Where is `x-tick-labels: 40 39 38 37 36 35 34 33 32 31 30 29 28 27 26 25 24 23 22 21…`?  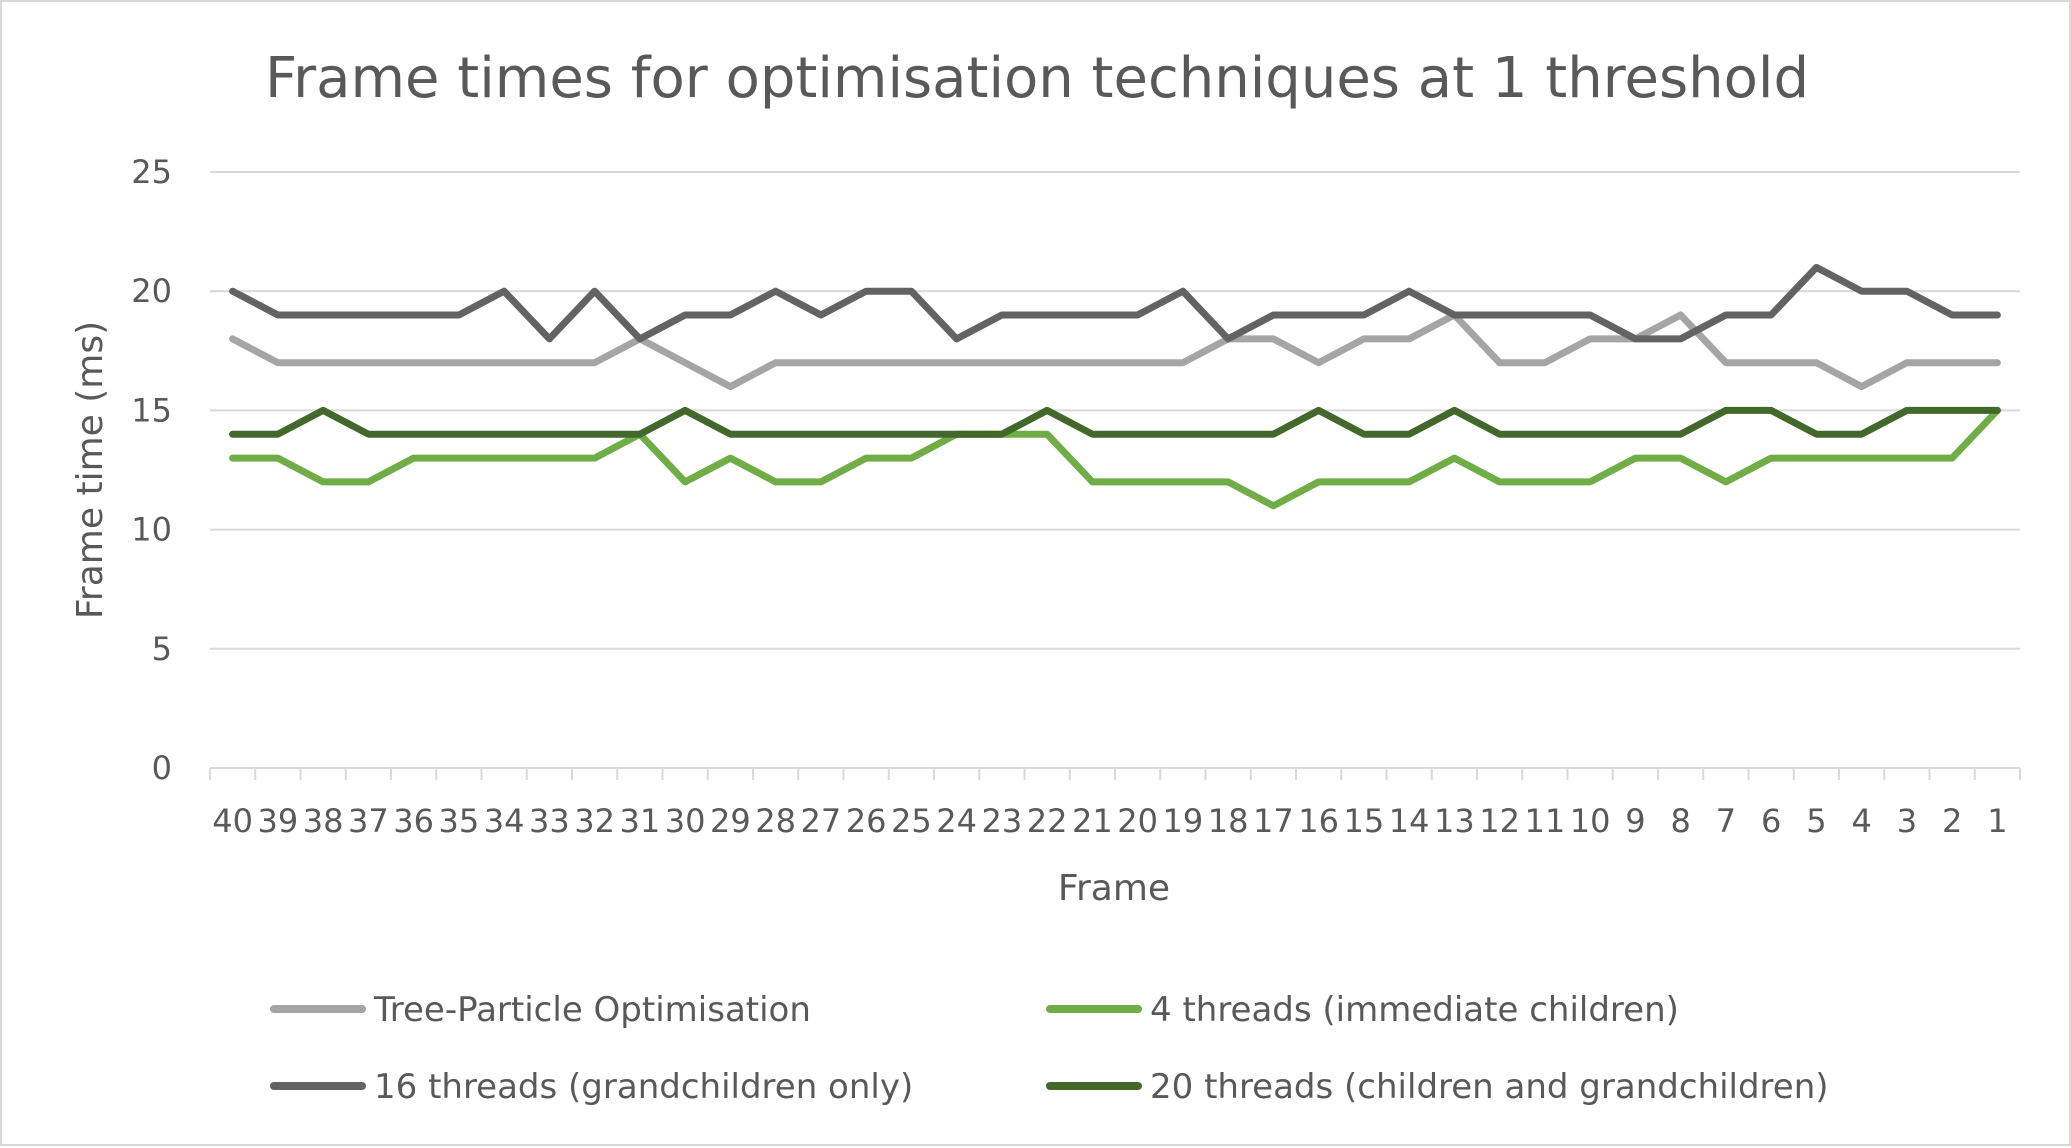 x-tick-labels: 40 39 38 37 36 35 34 33 32 31 30 29 28 27 26 25 24 23 22 21… is located at coordinates (1109, 821).